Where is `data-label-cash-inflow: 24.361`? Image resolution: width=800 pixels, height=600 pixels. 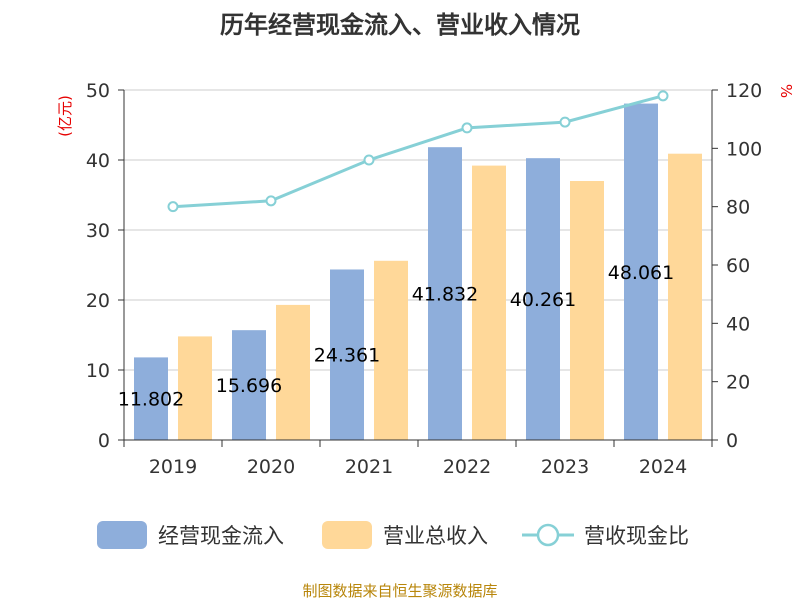 data-label-cash-inflow: 24.361 is located at coordinates (347, 356).